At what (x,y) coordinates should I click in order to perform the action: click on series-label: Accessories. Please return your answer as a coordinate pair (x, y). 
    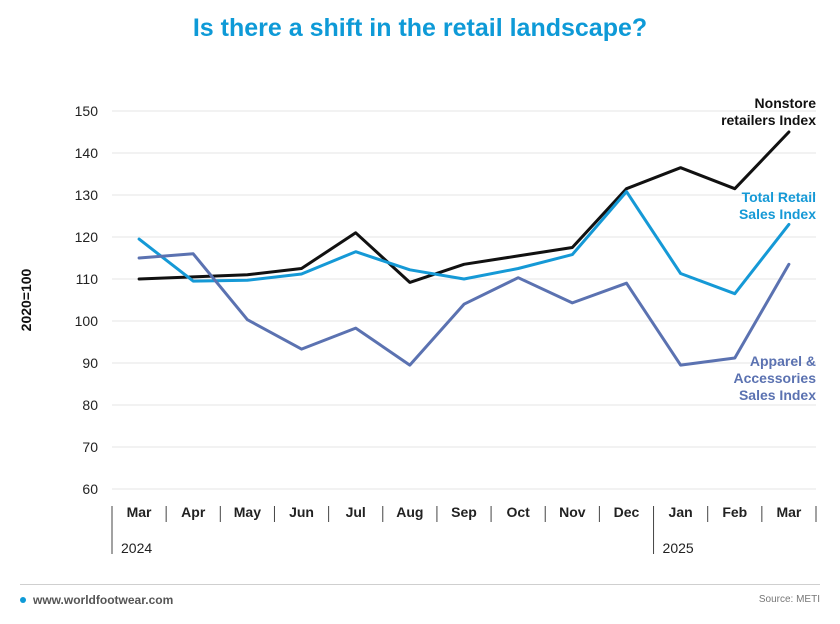
    Looking at the image, I should click on (774, 378).